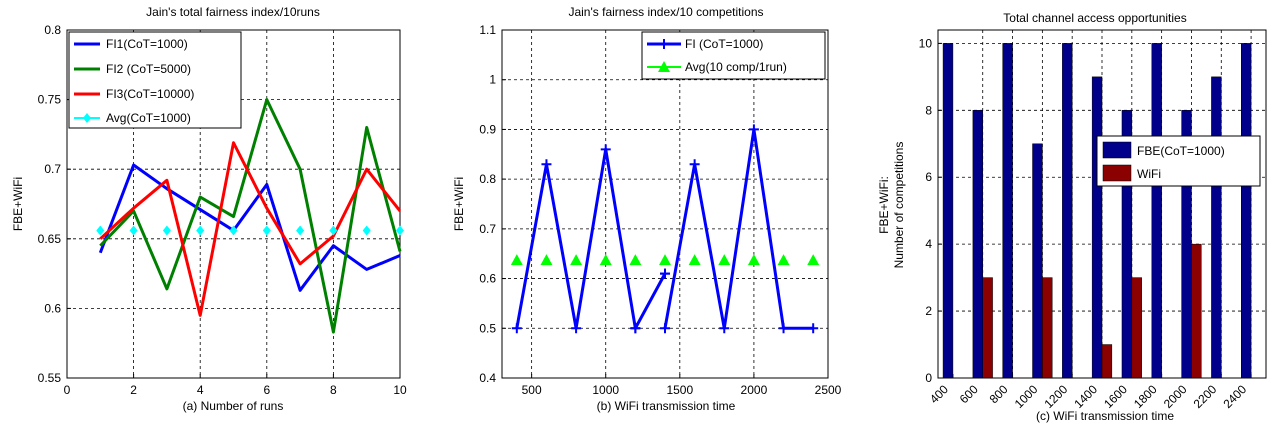 Image resolution: width=1272 pixels, height=428 pixels. What do you see at coordinates (1131, 173) in the screenshot?
I see `legend-entry-wifi: WiFi` at bounding box center [1131, 173].